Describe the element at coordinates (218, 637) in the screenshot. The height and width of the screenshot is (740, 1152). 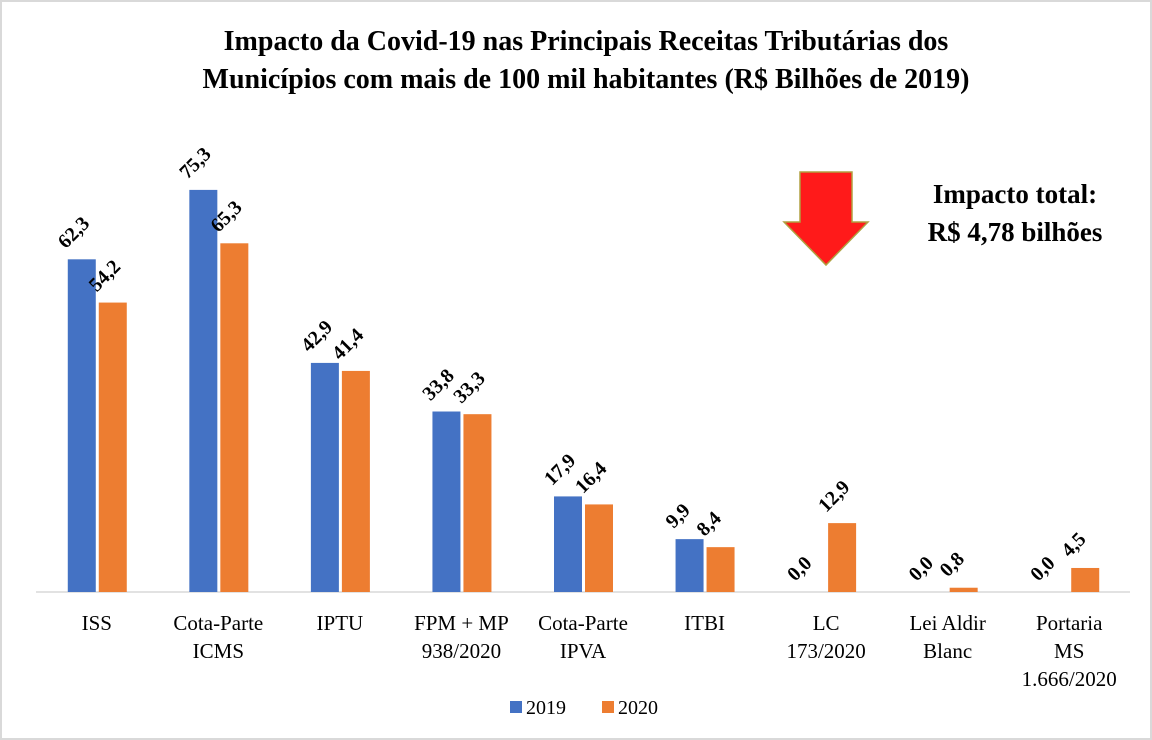
I see `x-tick-label: Cota-Parte ICMS` at that location.